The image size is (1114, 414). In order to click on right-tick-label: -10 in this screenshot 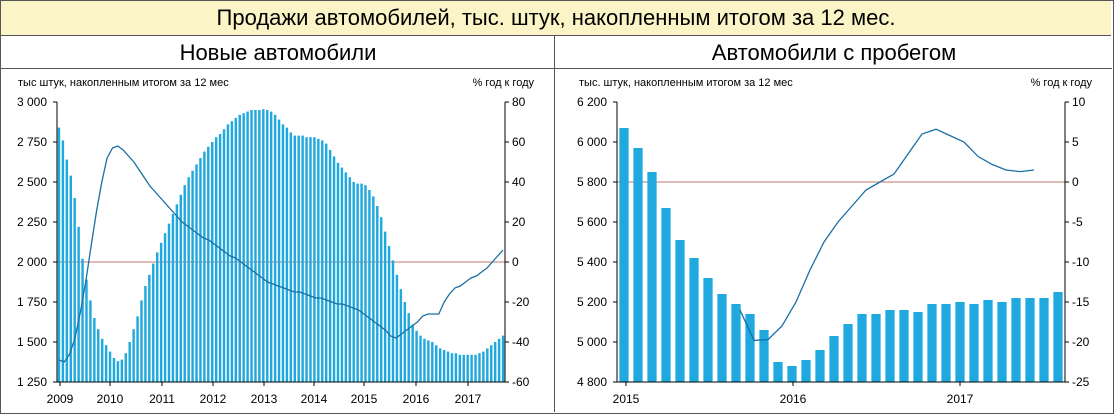, I will do `click(1081, 262)`.